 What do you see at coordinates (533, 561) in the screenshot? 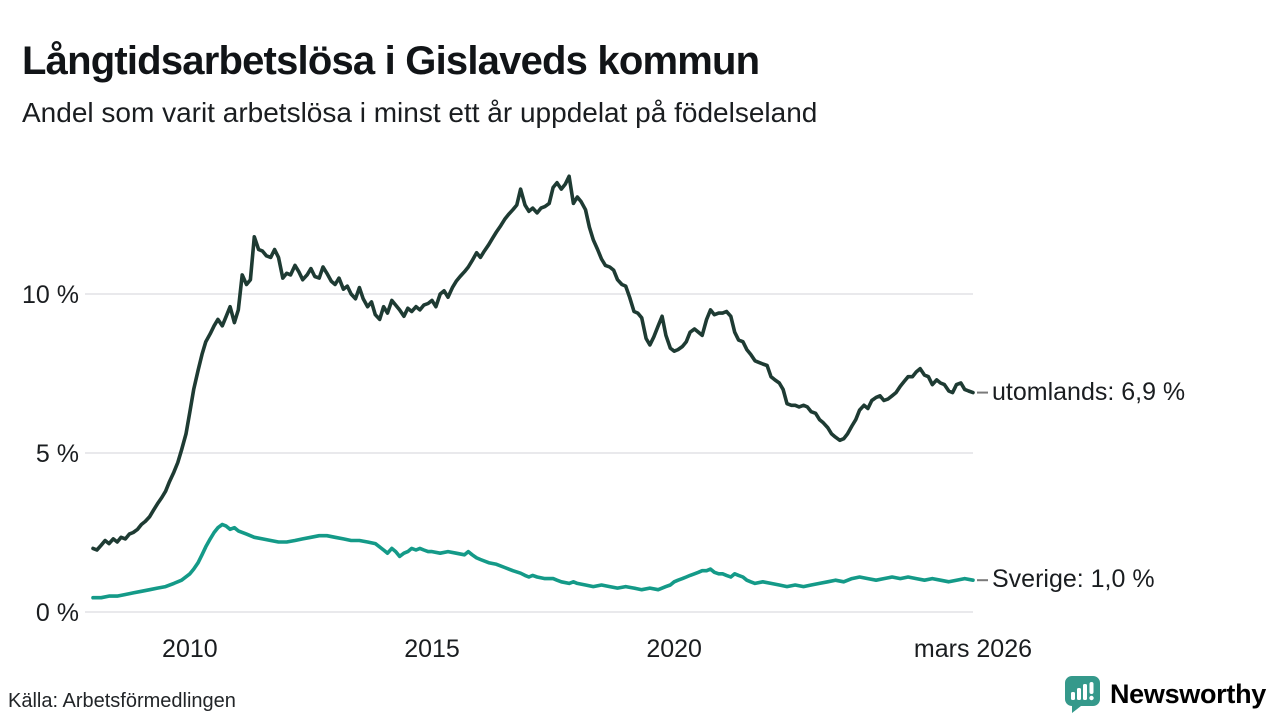
I see `Sverige-line` at bounding box center [533, 561].